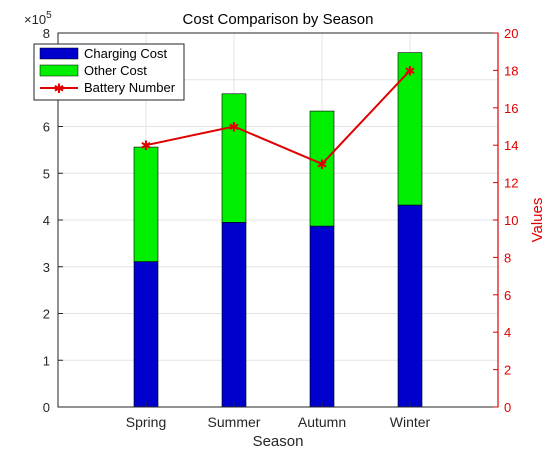  I want to click on legend-label-battery-number: Battery Number, so click(130, 87).